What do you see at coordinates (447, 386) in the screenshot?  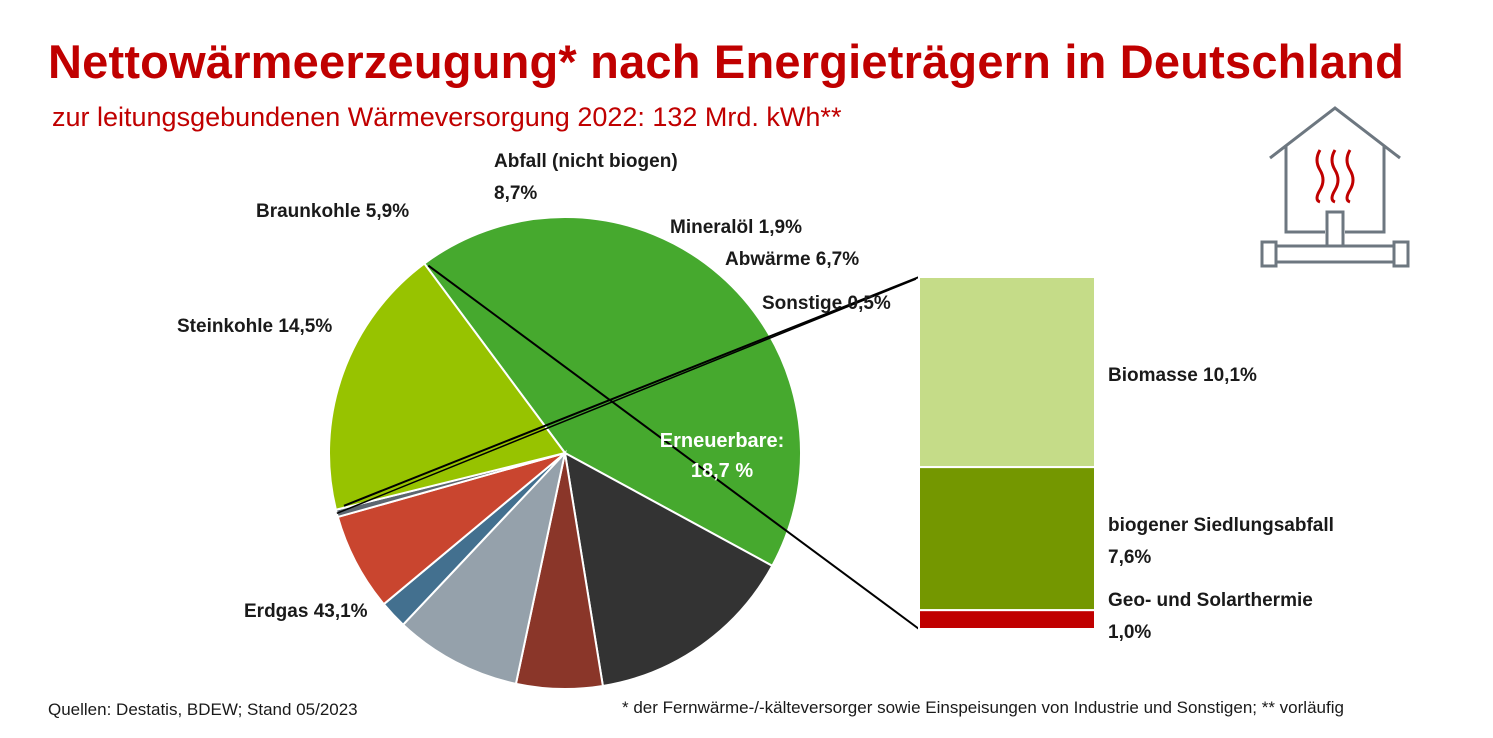 I see `pie-slice-erneuerbare` at bounding box center [447, 386].